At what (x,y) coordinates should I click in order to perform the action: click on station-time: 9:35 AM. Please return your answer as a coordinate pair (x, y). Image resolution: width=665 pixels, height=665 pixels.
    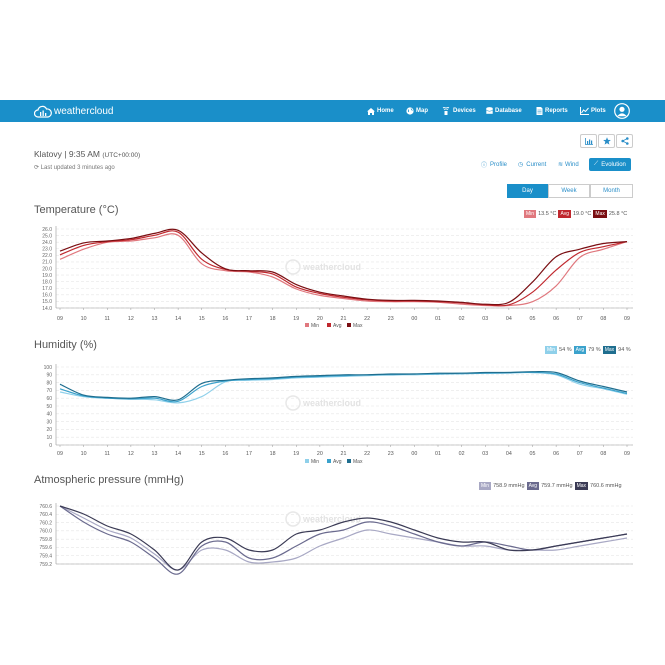
    Looking at the image, I should click on (84, 154).